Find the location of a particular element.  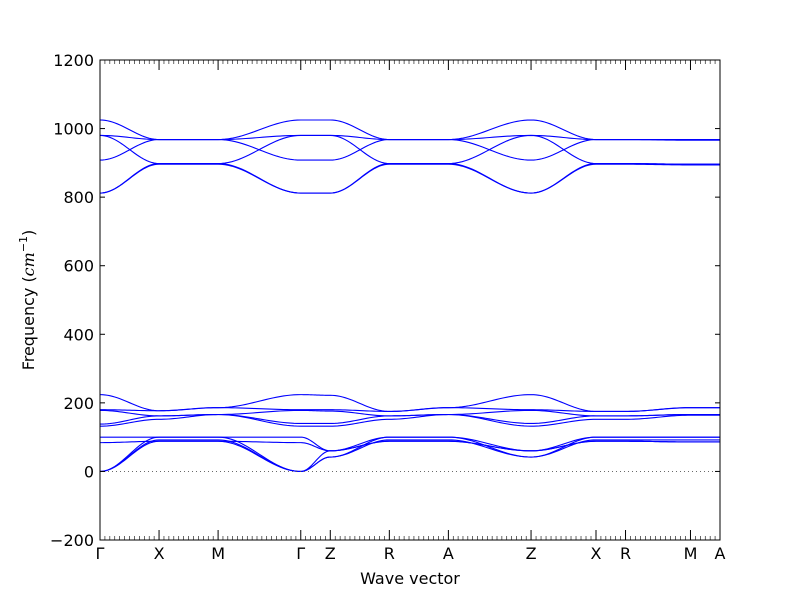

y-tick-label: 1000 is located at coordinates (73, 129).